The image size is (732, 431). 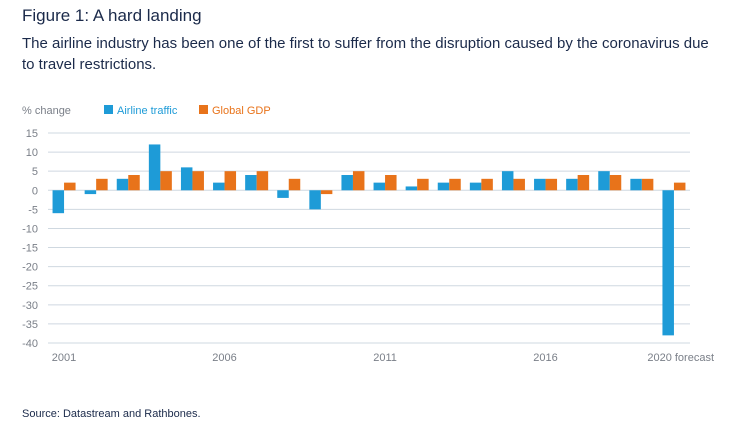 I want to click on y-tick-label: -25, so click(x=30, y=287).